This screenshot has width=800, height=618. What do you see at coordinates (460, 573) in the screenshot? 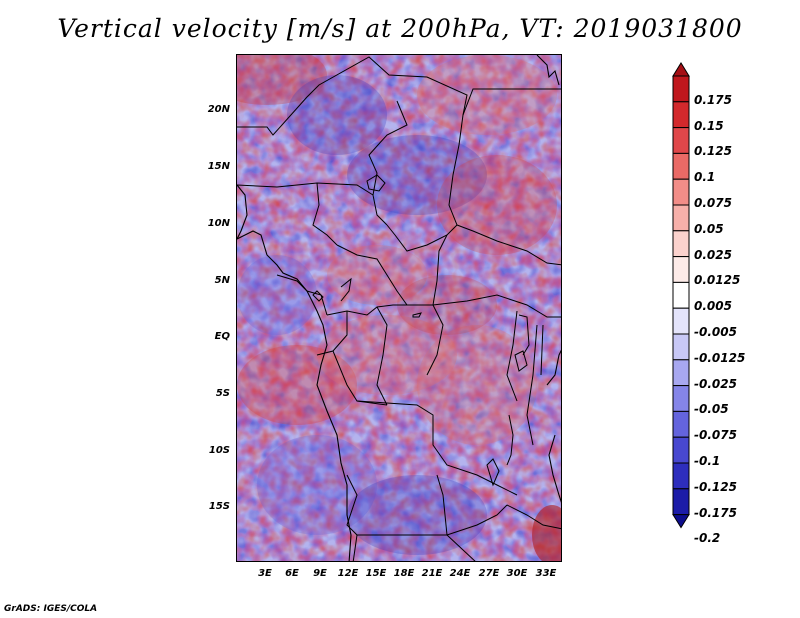
I see `lon-label-24e: 24E` at bounding box center [460, 573].